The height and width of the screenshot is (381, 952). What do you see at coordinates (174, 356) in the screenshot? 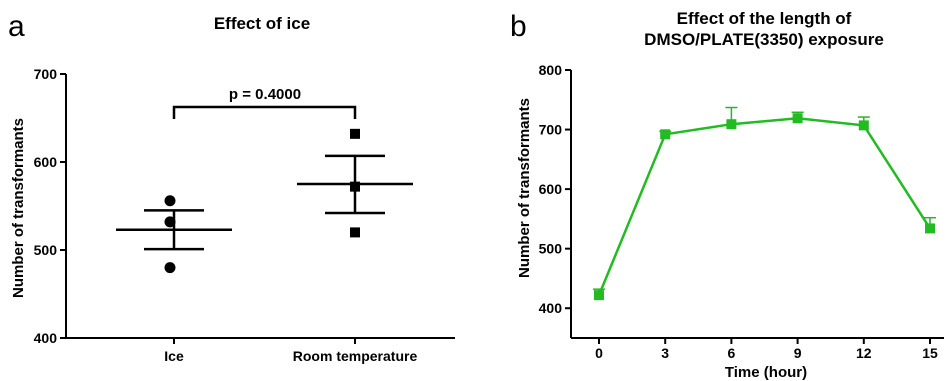
I see `chart-a-x-tick-label: Ice` at bounding box center [174, 356].